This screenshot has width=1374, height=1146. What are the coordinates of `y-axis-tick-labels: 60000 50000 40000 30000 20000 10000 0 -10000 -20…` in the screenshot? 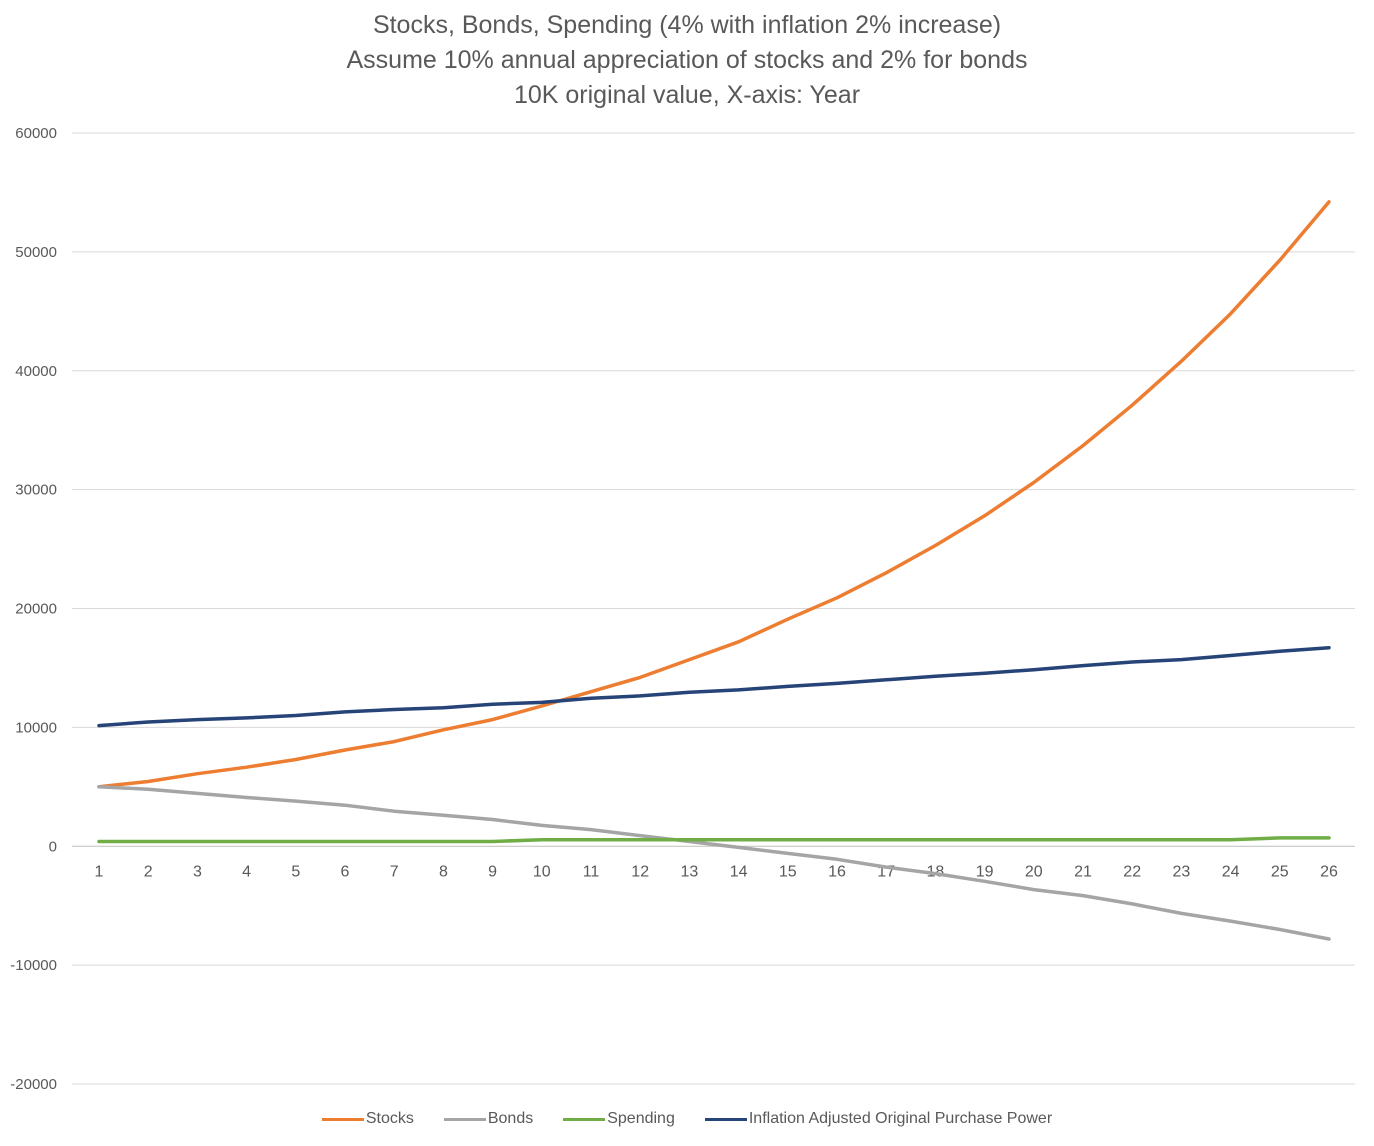 It's located at (33, 609).